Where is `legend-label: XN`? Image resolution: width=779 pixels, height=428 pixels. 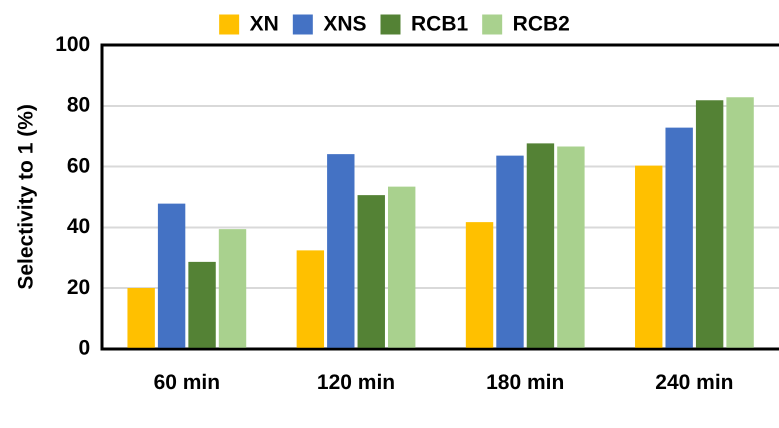
legend-label: XN is located at coordinates (264, 24).